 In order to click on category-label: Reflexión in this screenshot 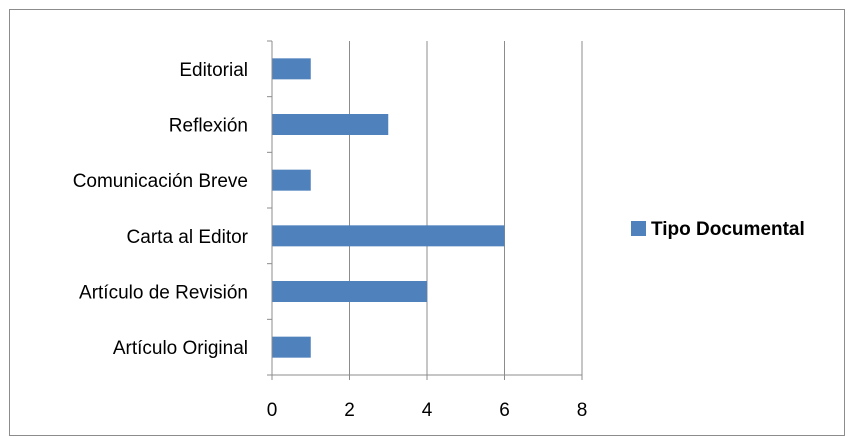, I will do `click(208, 126)`.